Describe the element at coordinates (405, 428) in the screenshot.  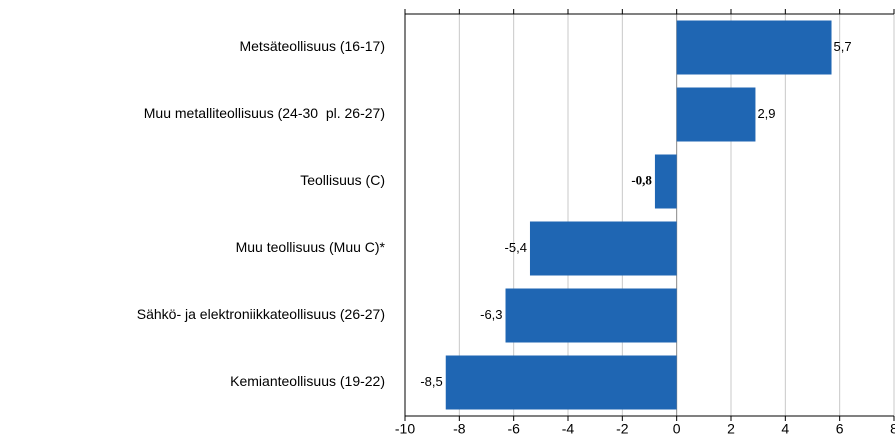
I see `x-tick-label: -10` at that location.